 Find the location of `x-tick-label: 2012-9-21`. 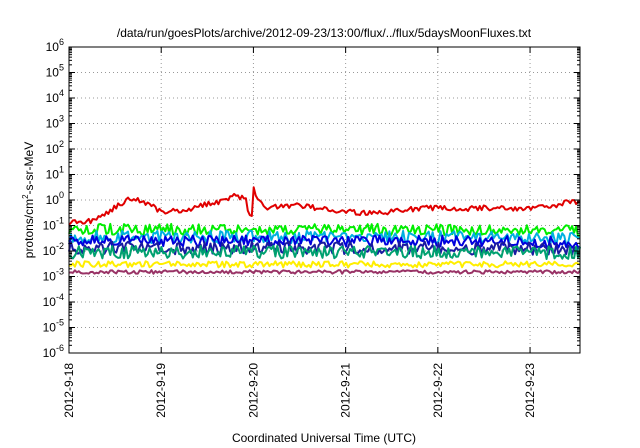

x-tick-label: 2012-9-21 is located at coordinates (346, 390).